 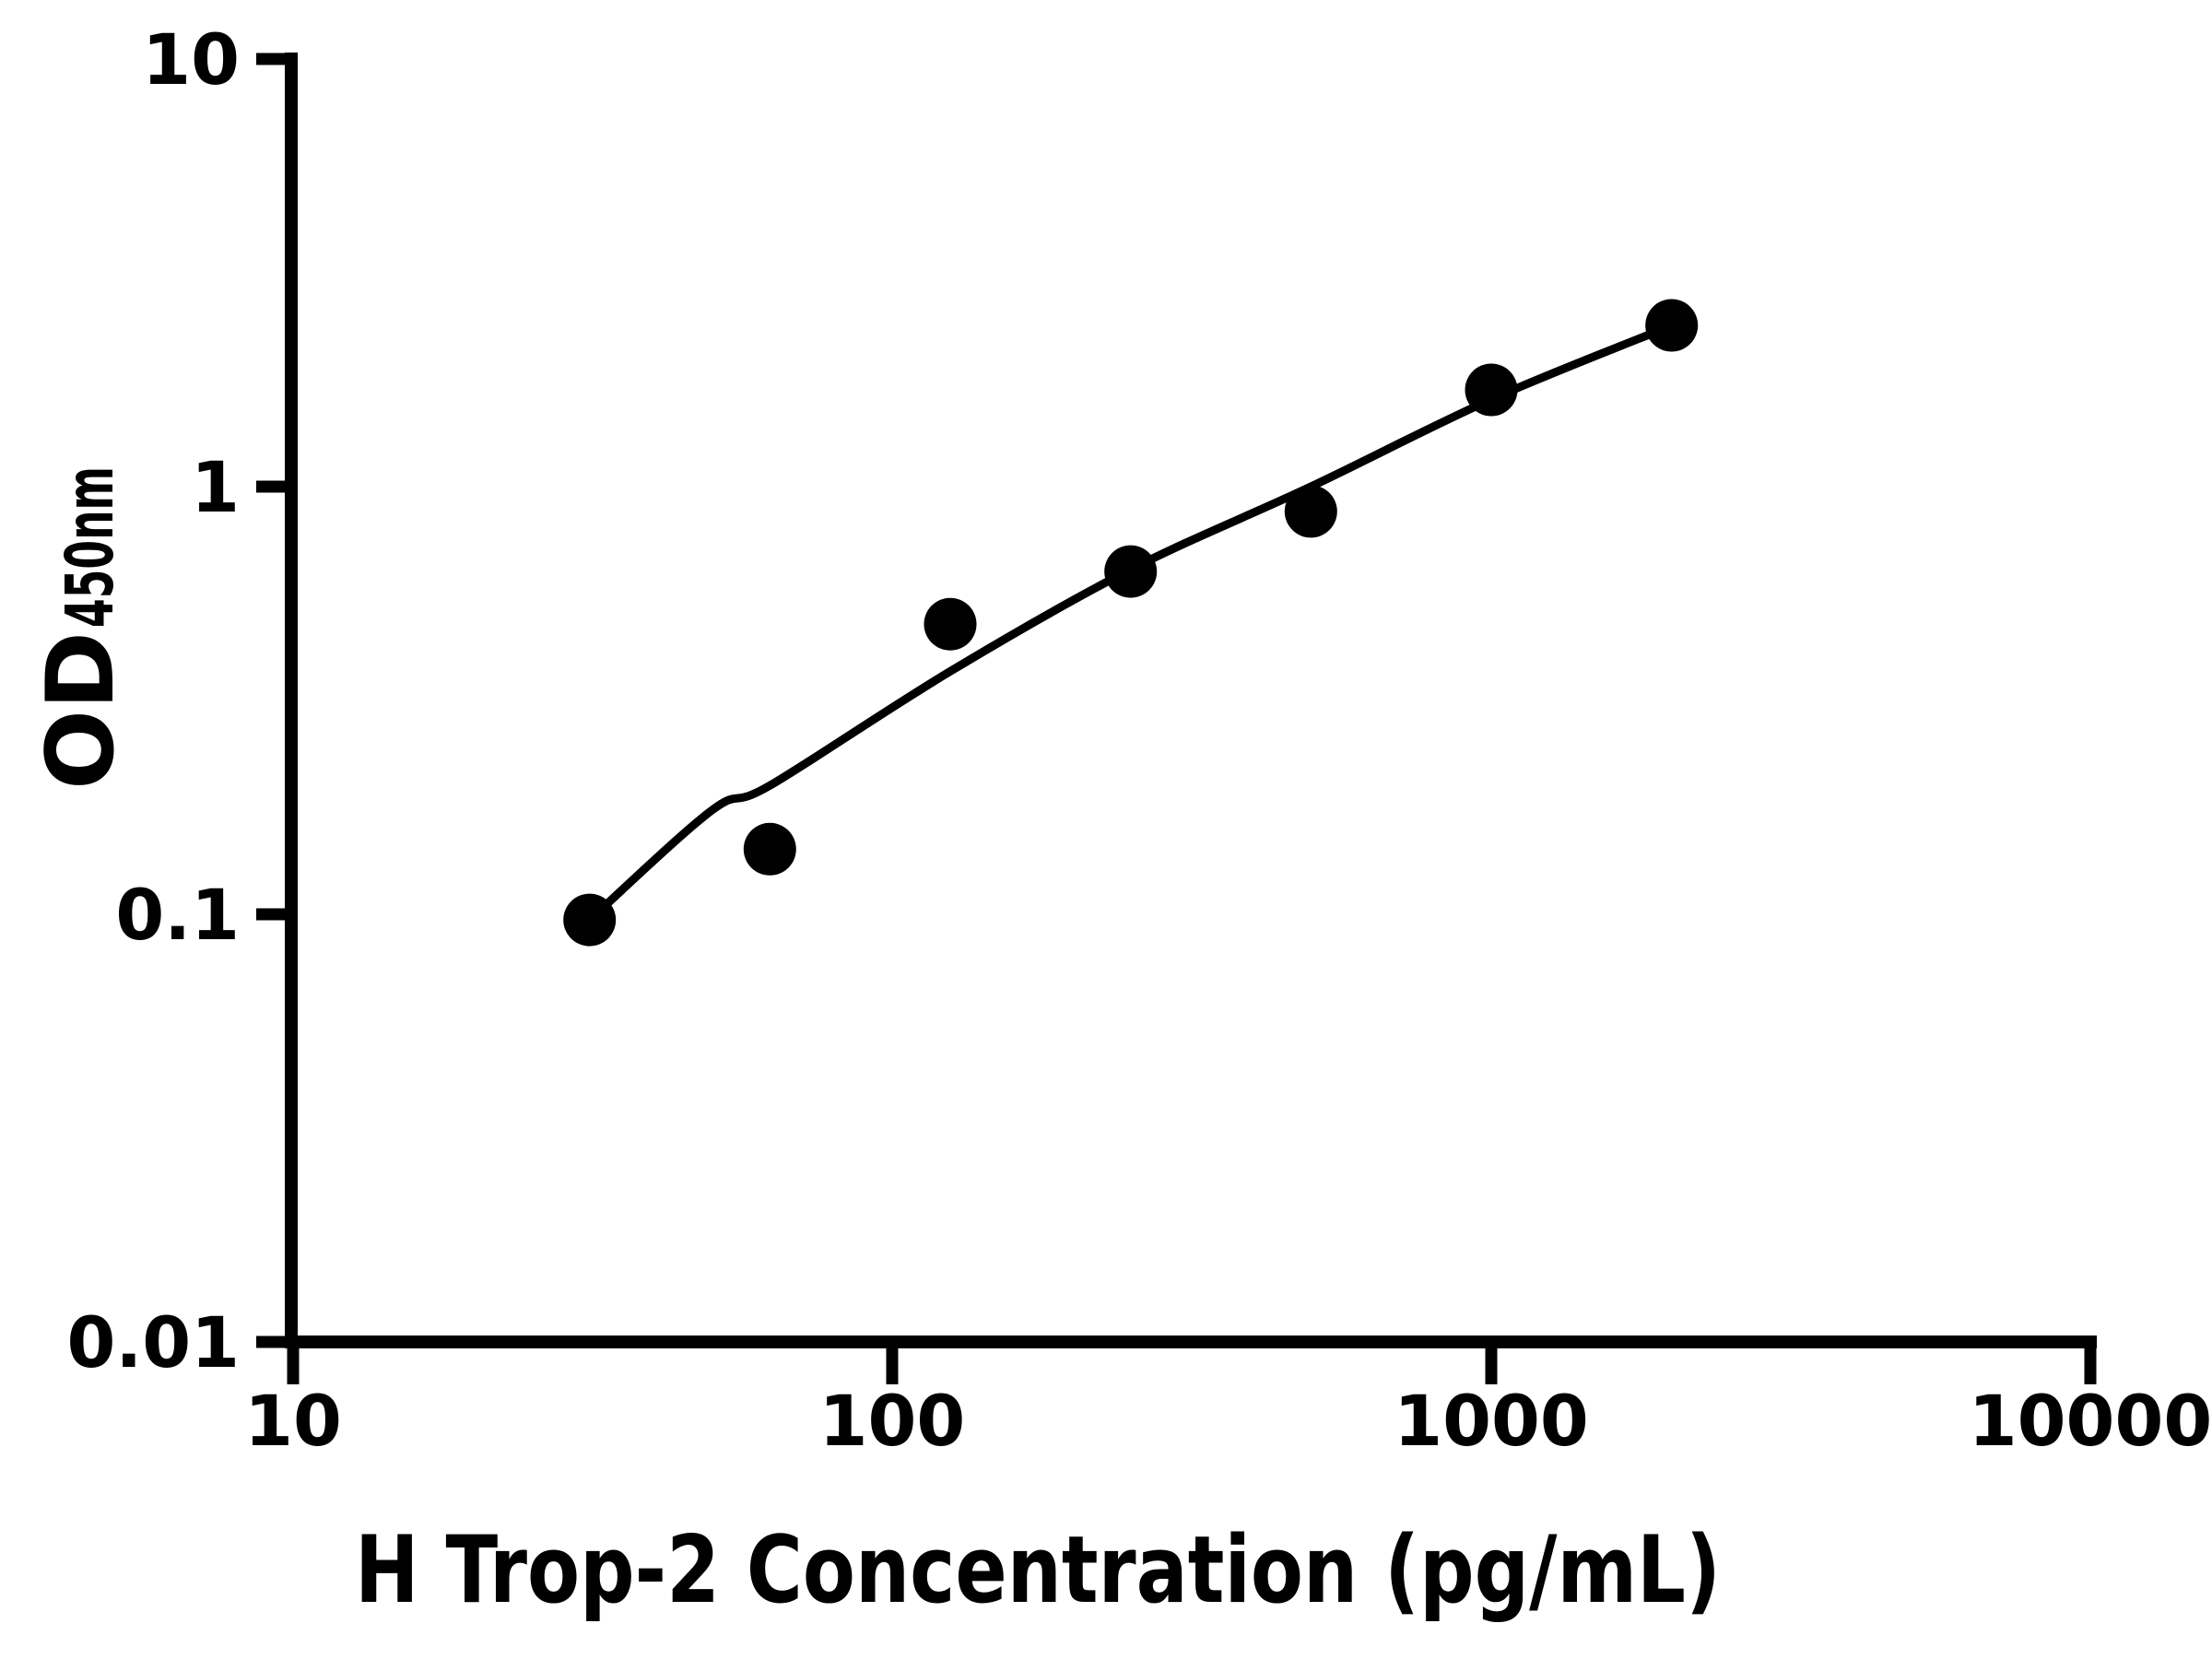 I want to click on x-tick-labels: 10 100 1000 10000, so click(x=1228, y=1421).